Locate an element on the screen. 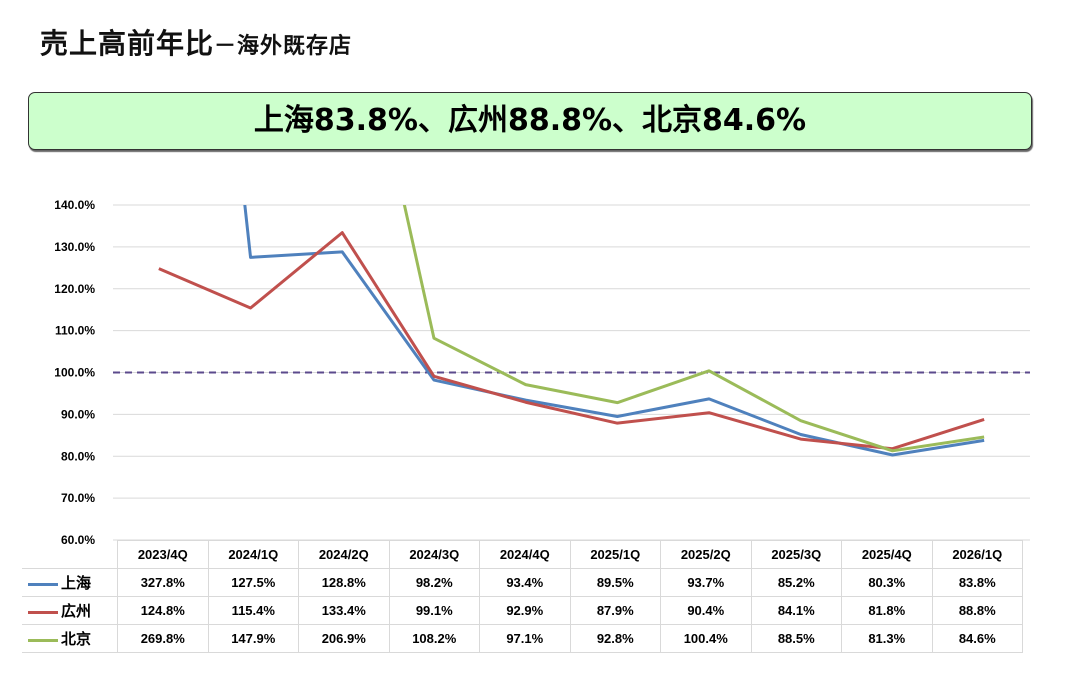  category-label: 2025/1Q is located at coordinates (615, 554).